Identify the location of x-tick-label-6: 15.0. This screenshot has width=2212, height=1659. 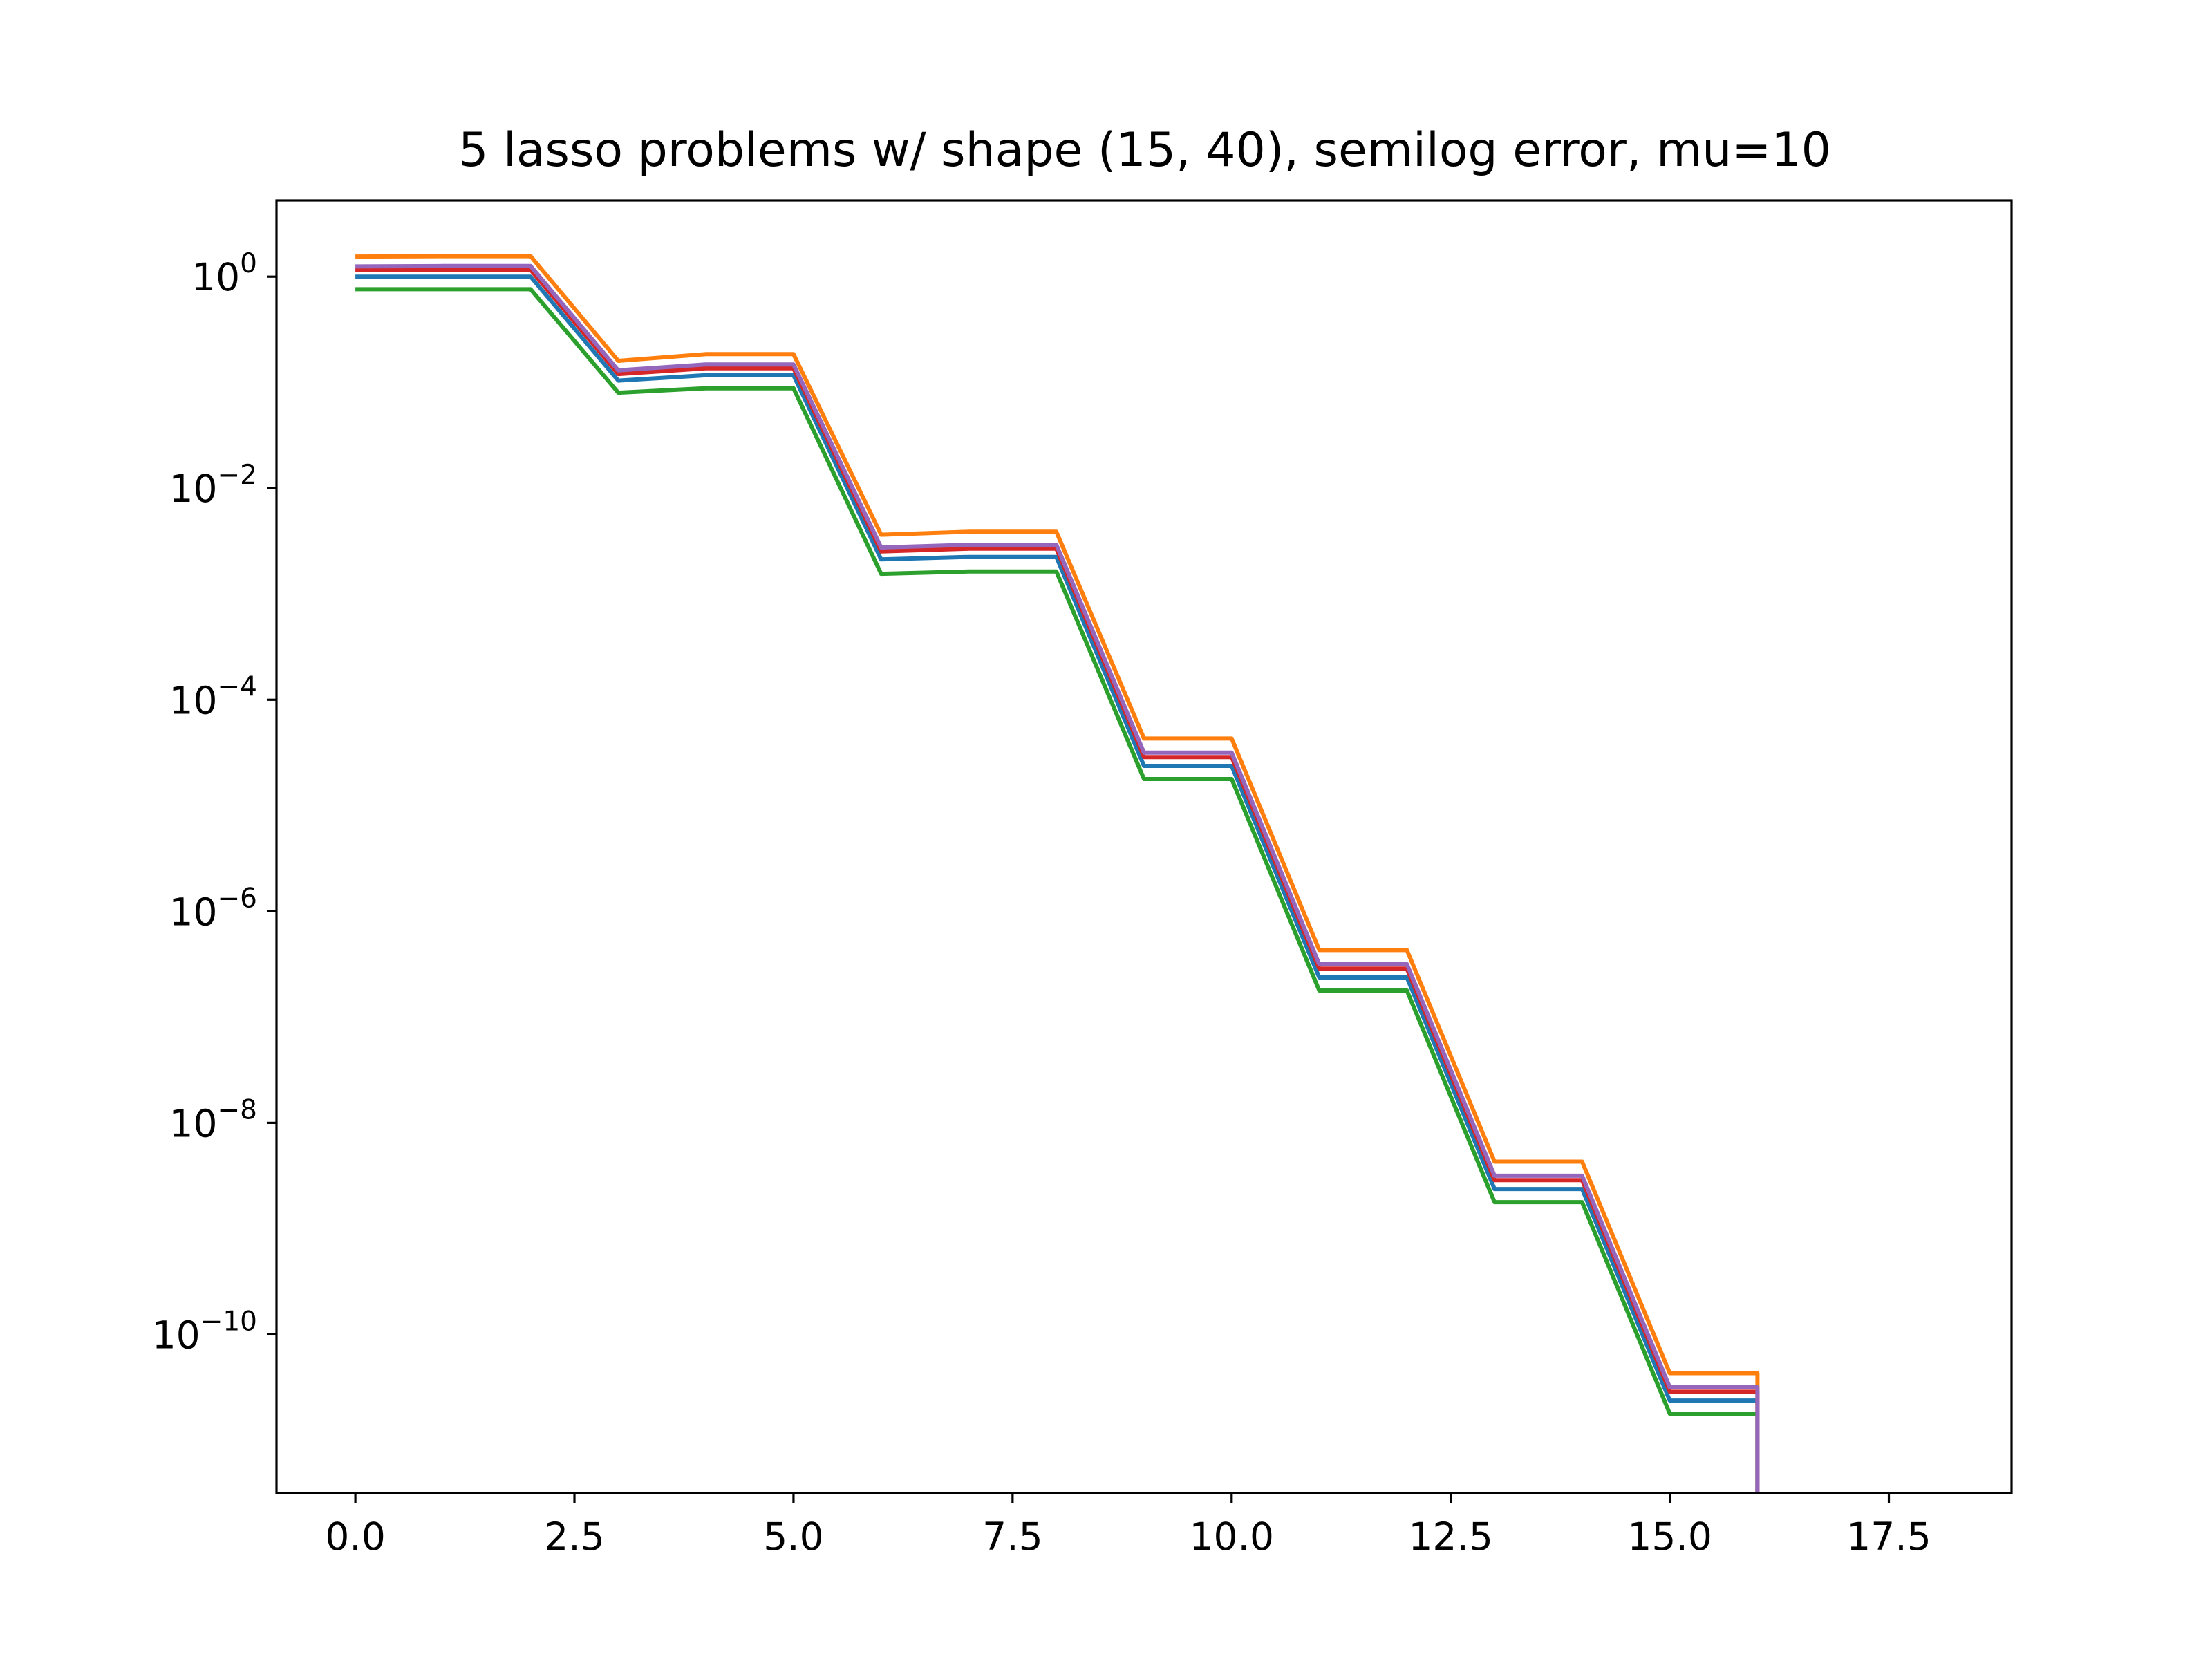
(1670, 1537).